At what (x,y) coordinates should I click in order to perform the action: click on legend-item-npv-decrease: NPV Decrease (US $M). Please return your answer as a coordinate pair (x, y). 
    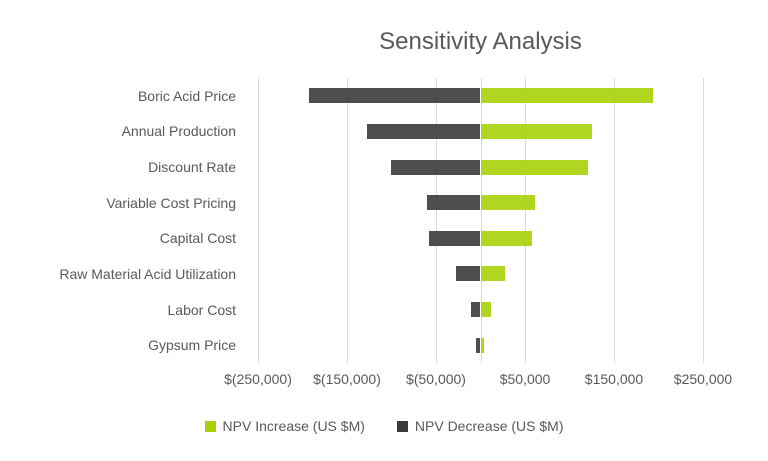
    Looking at the image, I should click on (480, 426).